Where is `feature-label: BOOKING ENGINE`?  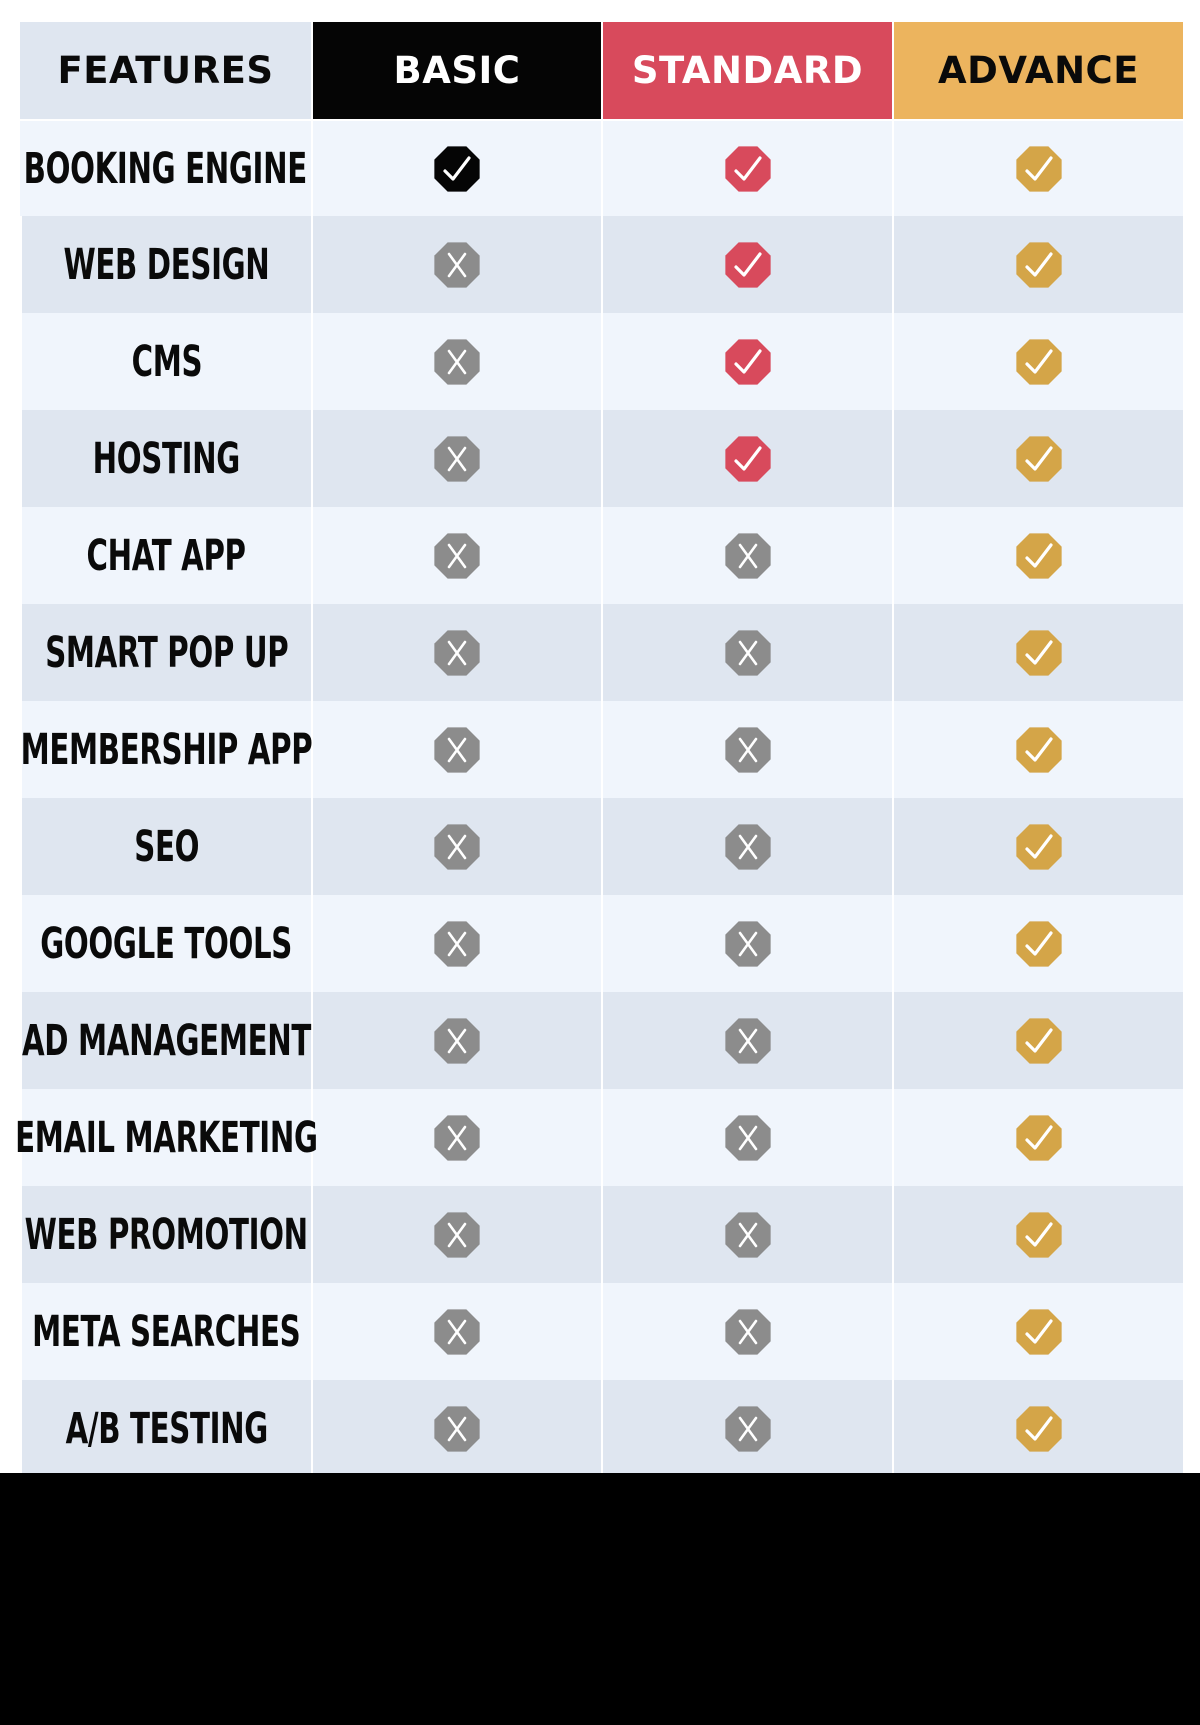
feature-label: BOOKING ENGINE is located at coordinates (165, 168).